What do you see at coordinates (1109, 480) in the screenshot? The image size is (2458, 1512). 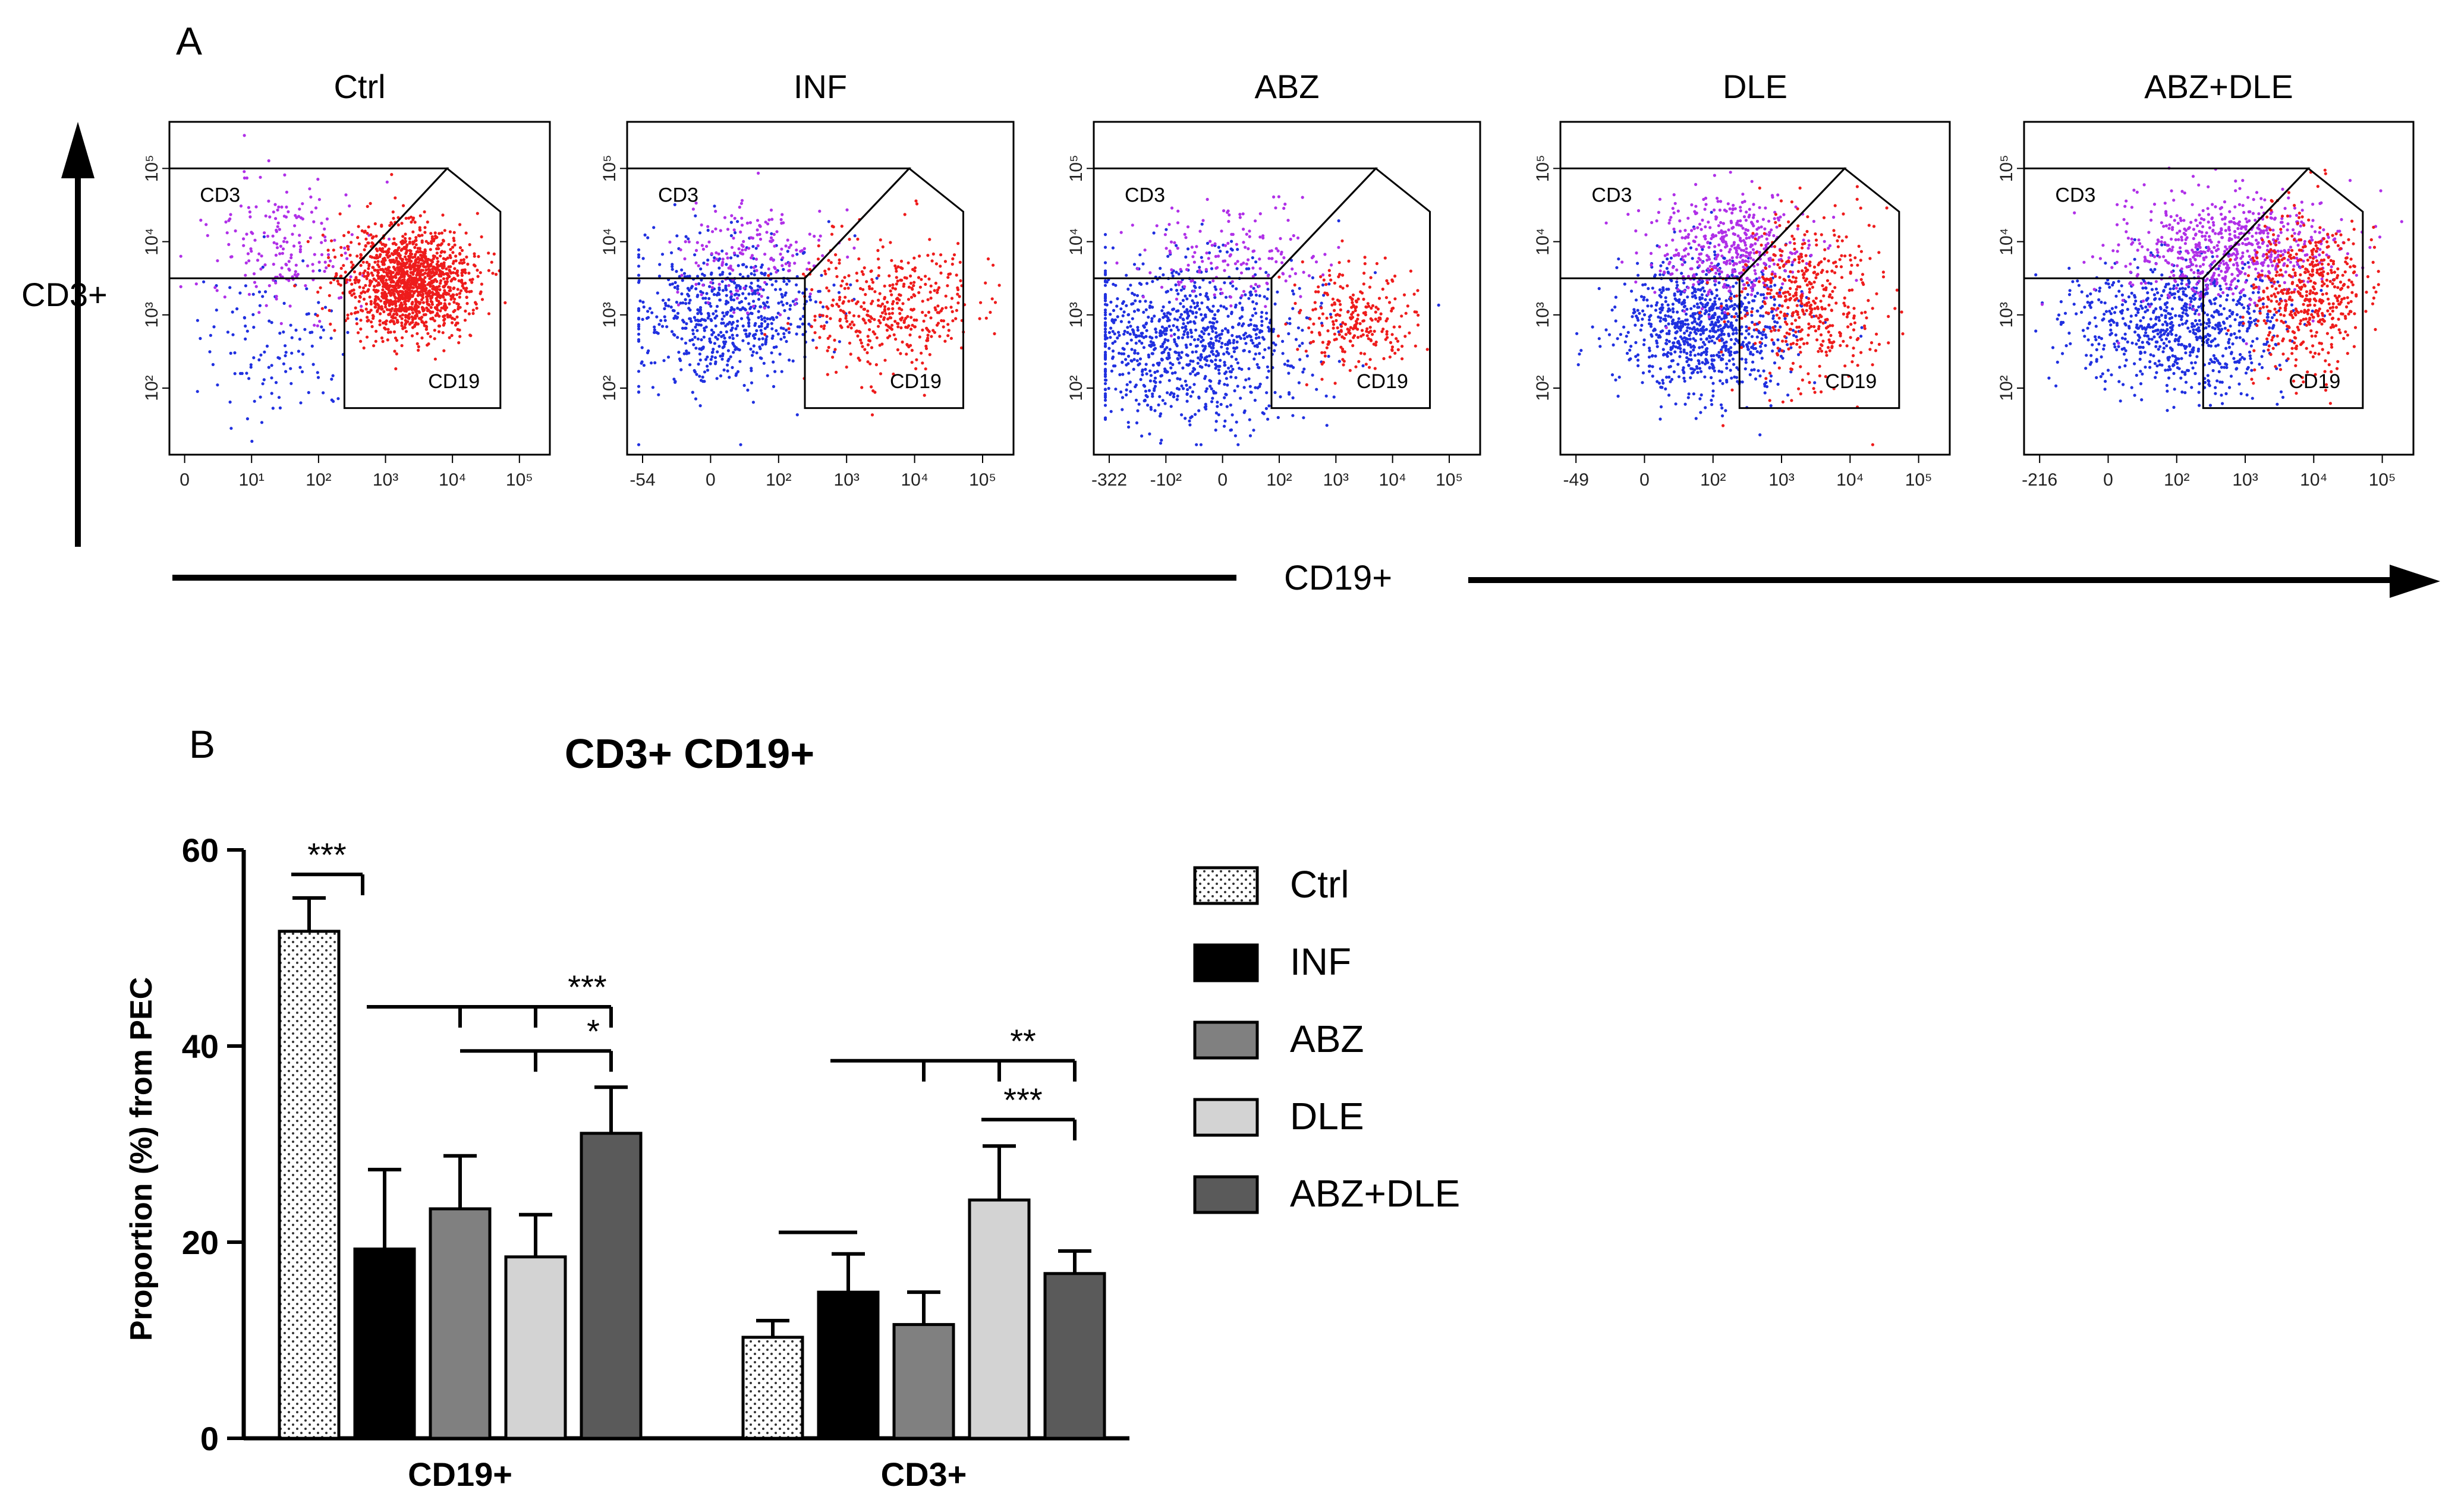 I see `x-tick-label: -322` at bounding box center [1109, 480].